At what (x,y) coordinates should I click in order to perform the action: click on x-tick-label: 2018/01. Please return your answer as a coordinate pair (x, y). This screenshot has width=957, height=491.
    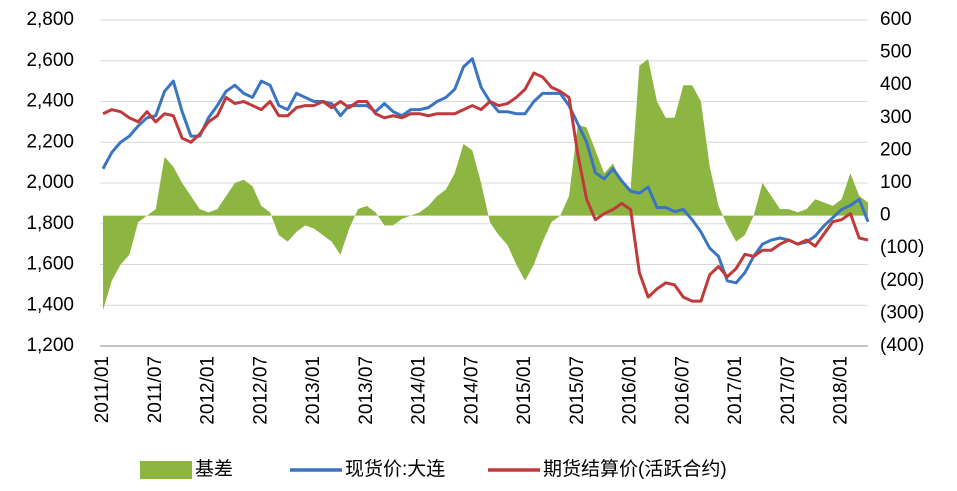
    Looking at the image, I should click on (841, 390).